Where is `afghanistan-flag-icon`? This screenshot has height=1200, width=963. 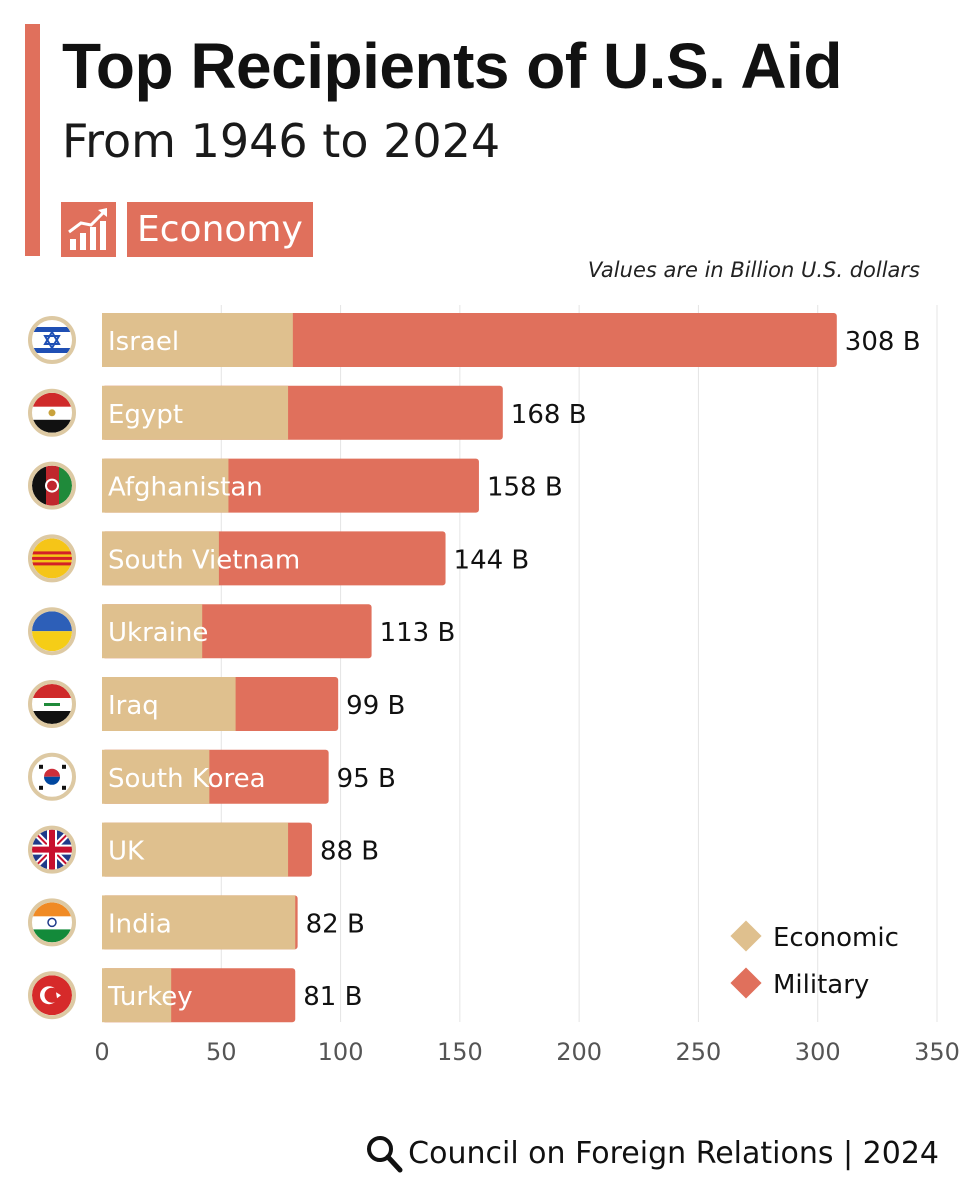 afghanistan-flag-icon is located at coordinates (52, 485).